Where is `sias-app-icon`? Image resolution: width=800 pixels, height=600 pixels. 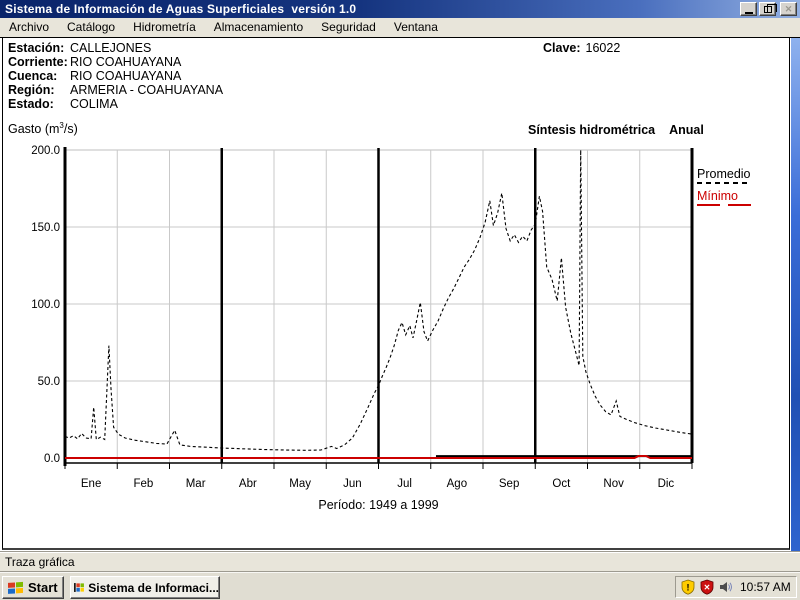 sias-app-icon is located at coordinates (79, 587).